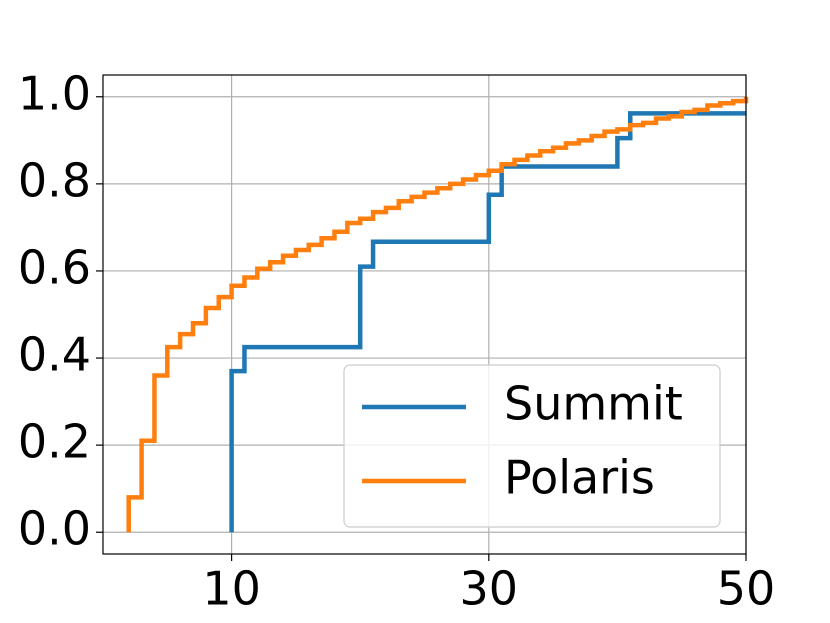 The width and height of the screenshot is (830, 623). I want to click on y-tick-label: 0.6, so click(54, 267).